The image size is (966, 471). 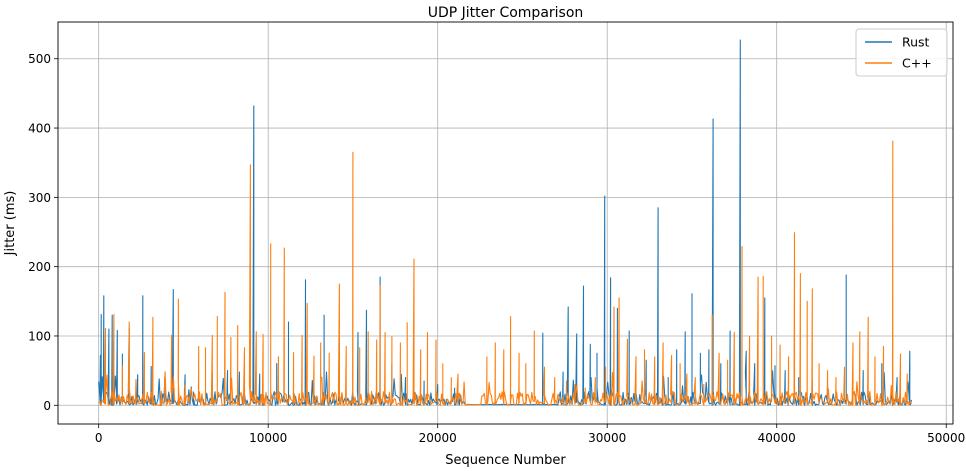 I want to click on legend-label-cpp: C++, so click(x=917, y=63).